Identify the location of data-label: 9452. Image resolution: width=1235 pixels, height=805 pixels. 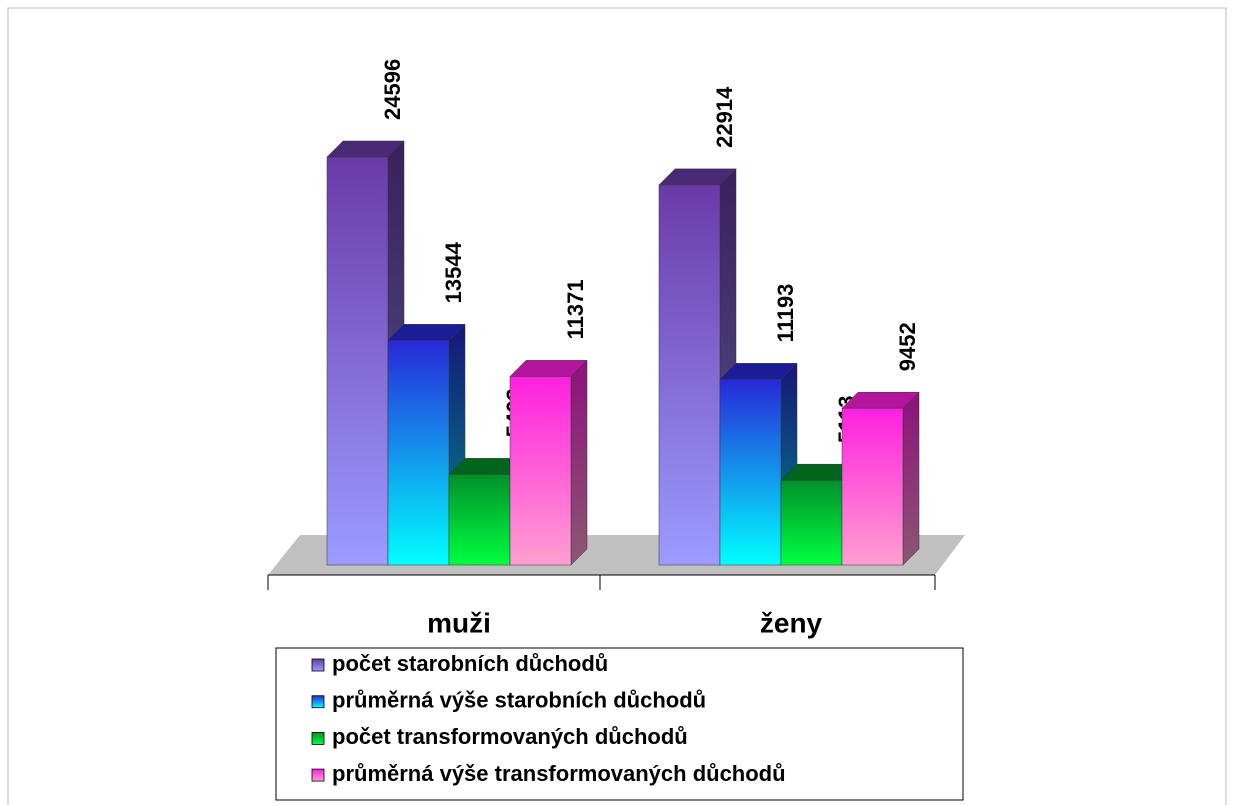
(907, 346).